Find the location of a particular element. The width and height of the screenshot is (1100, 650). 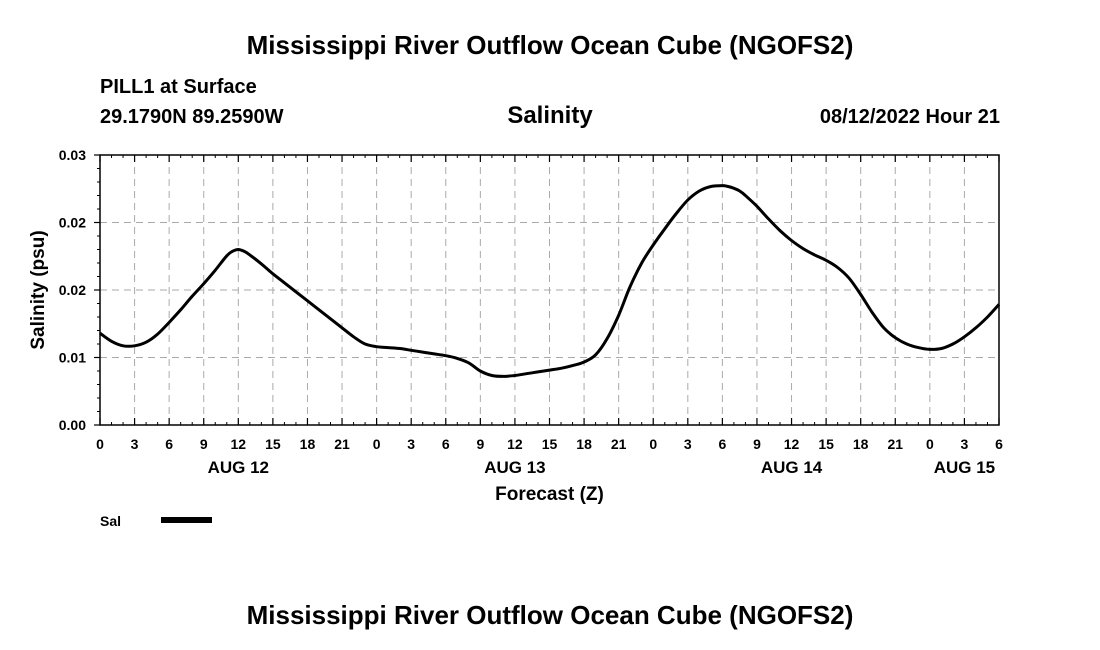

legend-label: Sal is located at coordinates (110, 521).